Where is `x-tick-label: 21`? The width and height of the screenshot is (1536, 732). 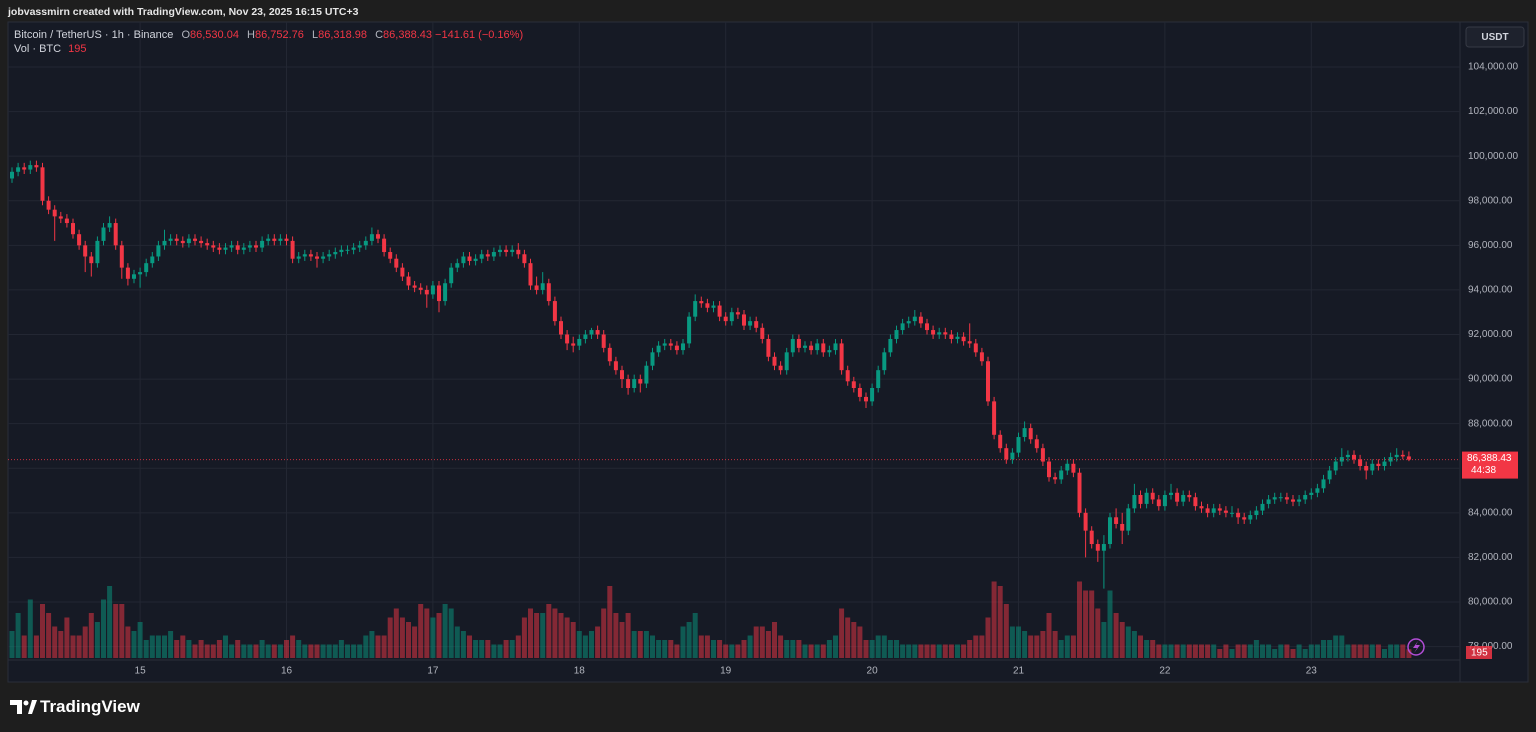 x-tick-label: 21 is located at coordinates (1019, 671).